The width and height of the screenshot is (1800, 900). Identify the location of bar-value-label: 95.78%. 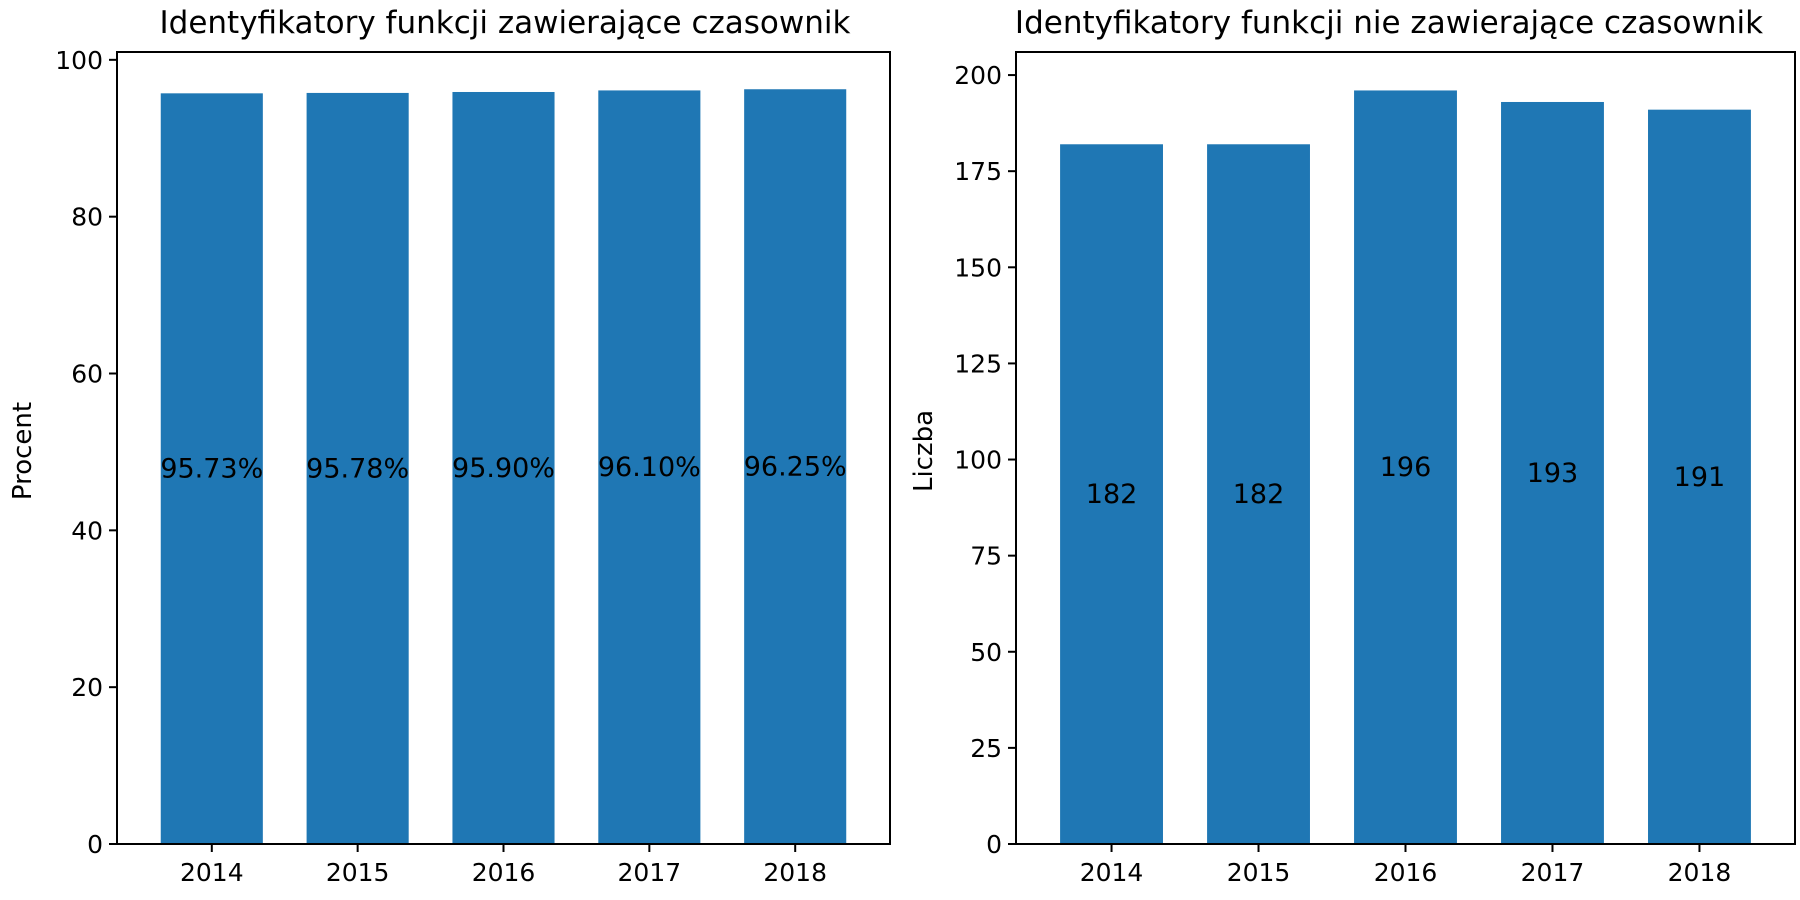
(357, 468).